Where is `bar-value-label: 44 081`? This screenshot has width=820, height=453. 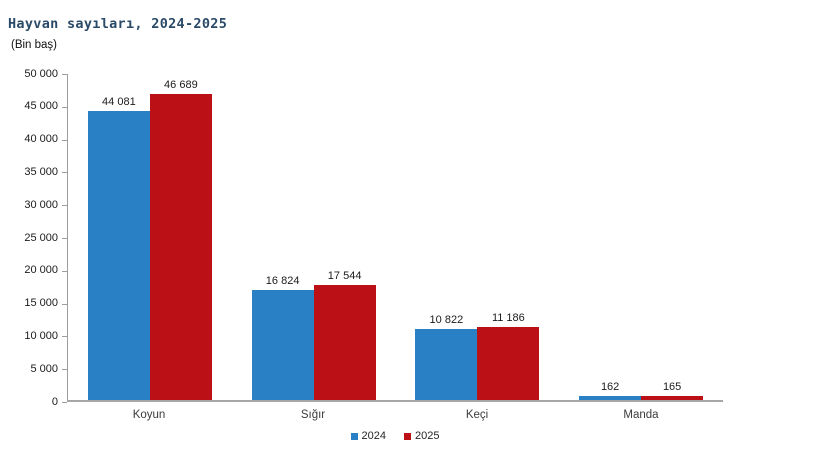
bar-value-label: 44 081 is located at coordinates (119, 101).